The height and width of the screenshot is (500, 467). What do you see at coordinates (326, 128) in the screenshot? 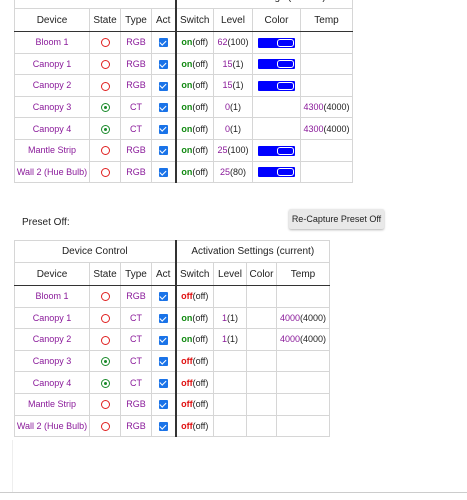
I see `temp-cell: 4300(4000)` at bounding box center [326, 128].